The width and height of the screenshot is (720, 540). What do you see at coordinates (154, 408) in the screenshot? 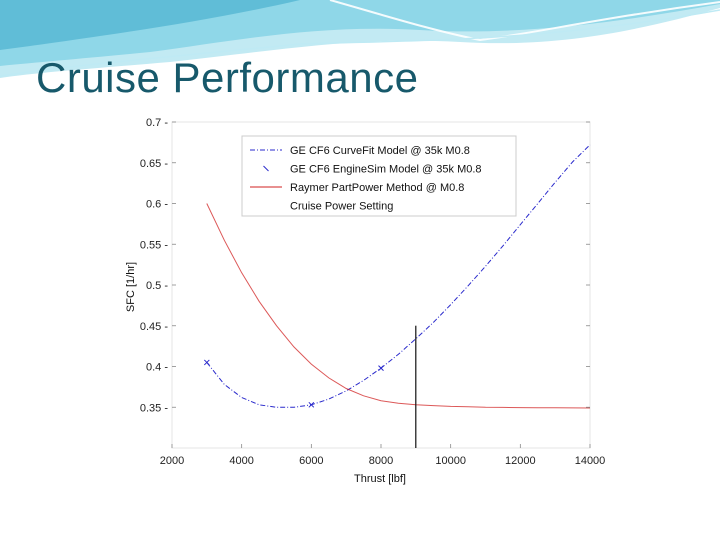
I see `y-tick-label: 0.35 -` at bounding box center [154, 408].